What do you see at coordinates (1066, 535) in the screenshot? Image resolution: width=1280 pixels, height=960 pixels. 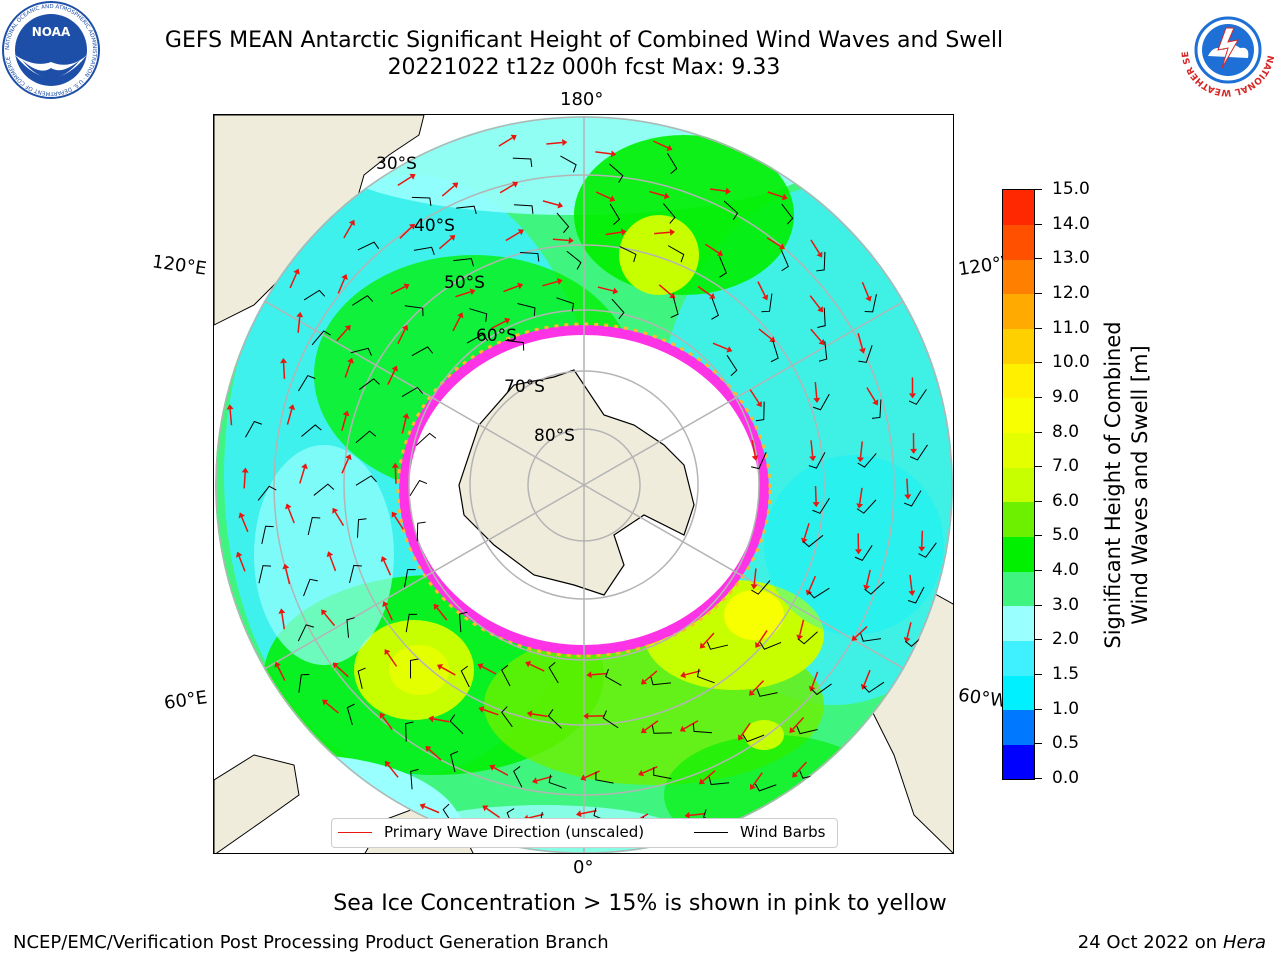 I see `colorbar-tick-label: 5.0` at bounding box center [1066, 535].